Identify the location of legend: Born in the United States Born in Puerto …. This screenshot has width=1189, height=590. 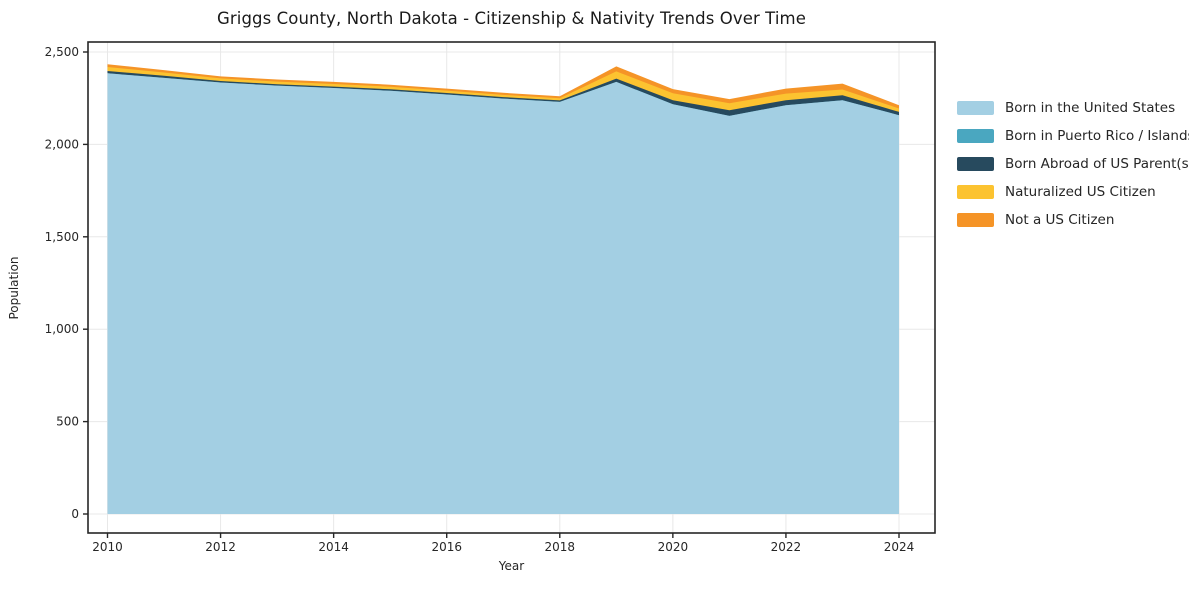
(1073, 164).